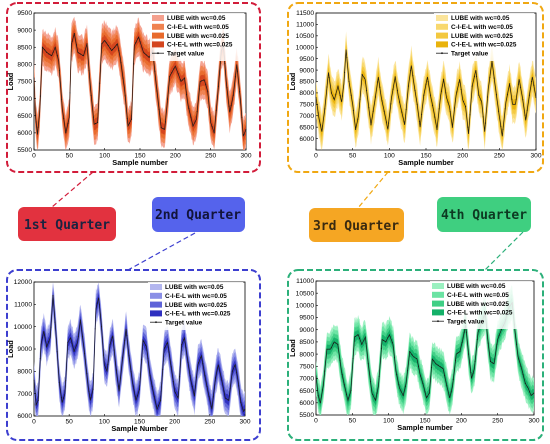  I want to click on q2-connector, so click(161, 251).